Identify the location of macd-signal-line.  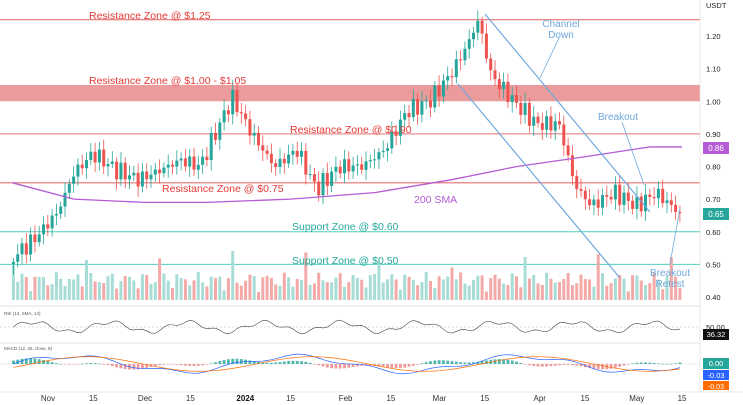
(346, 364).